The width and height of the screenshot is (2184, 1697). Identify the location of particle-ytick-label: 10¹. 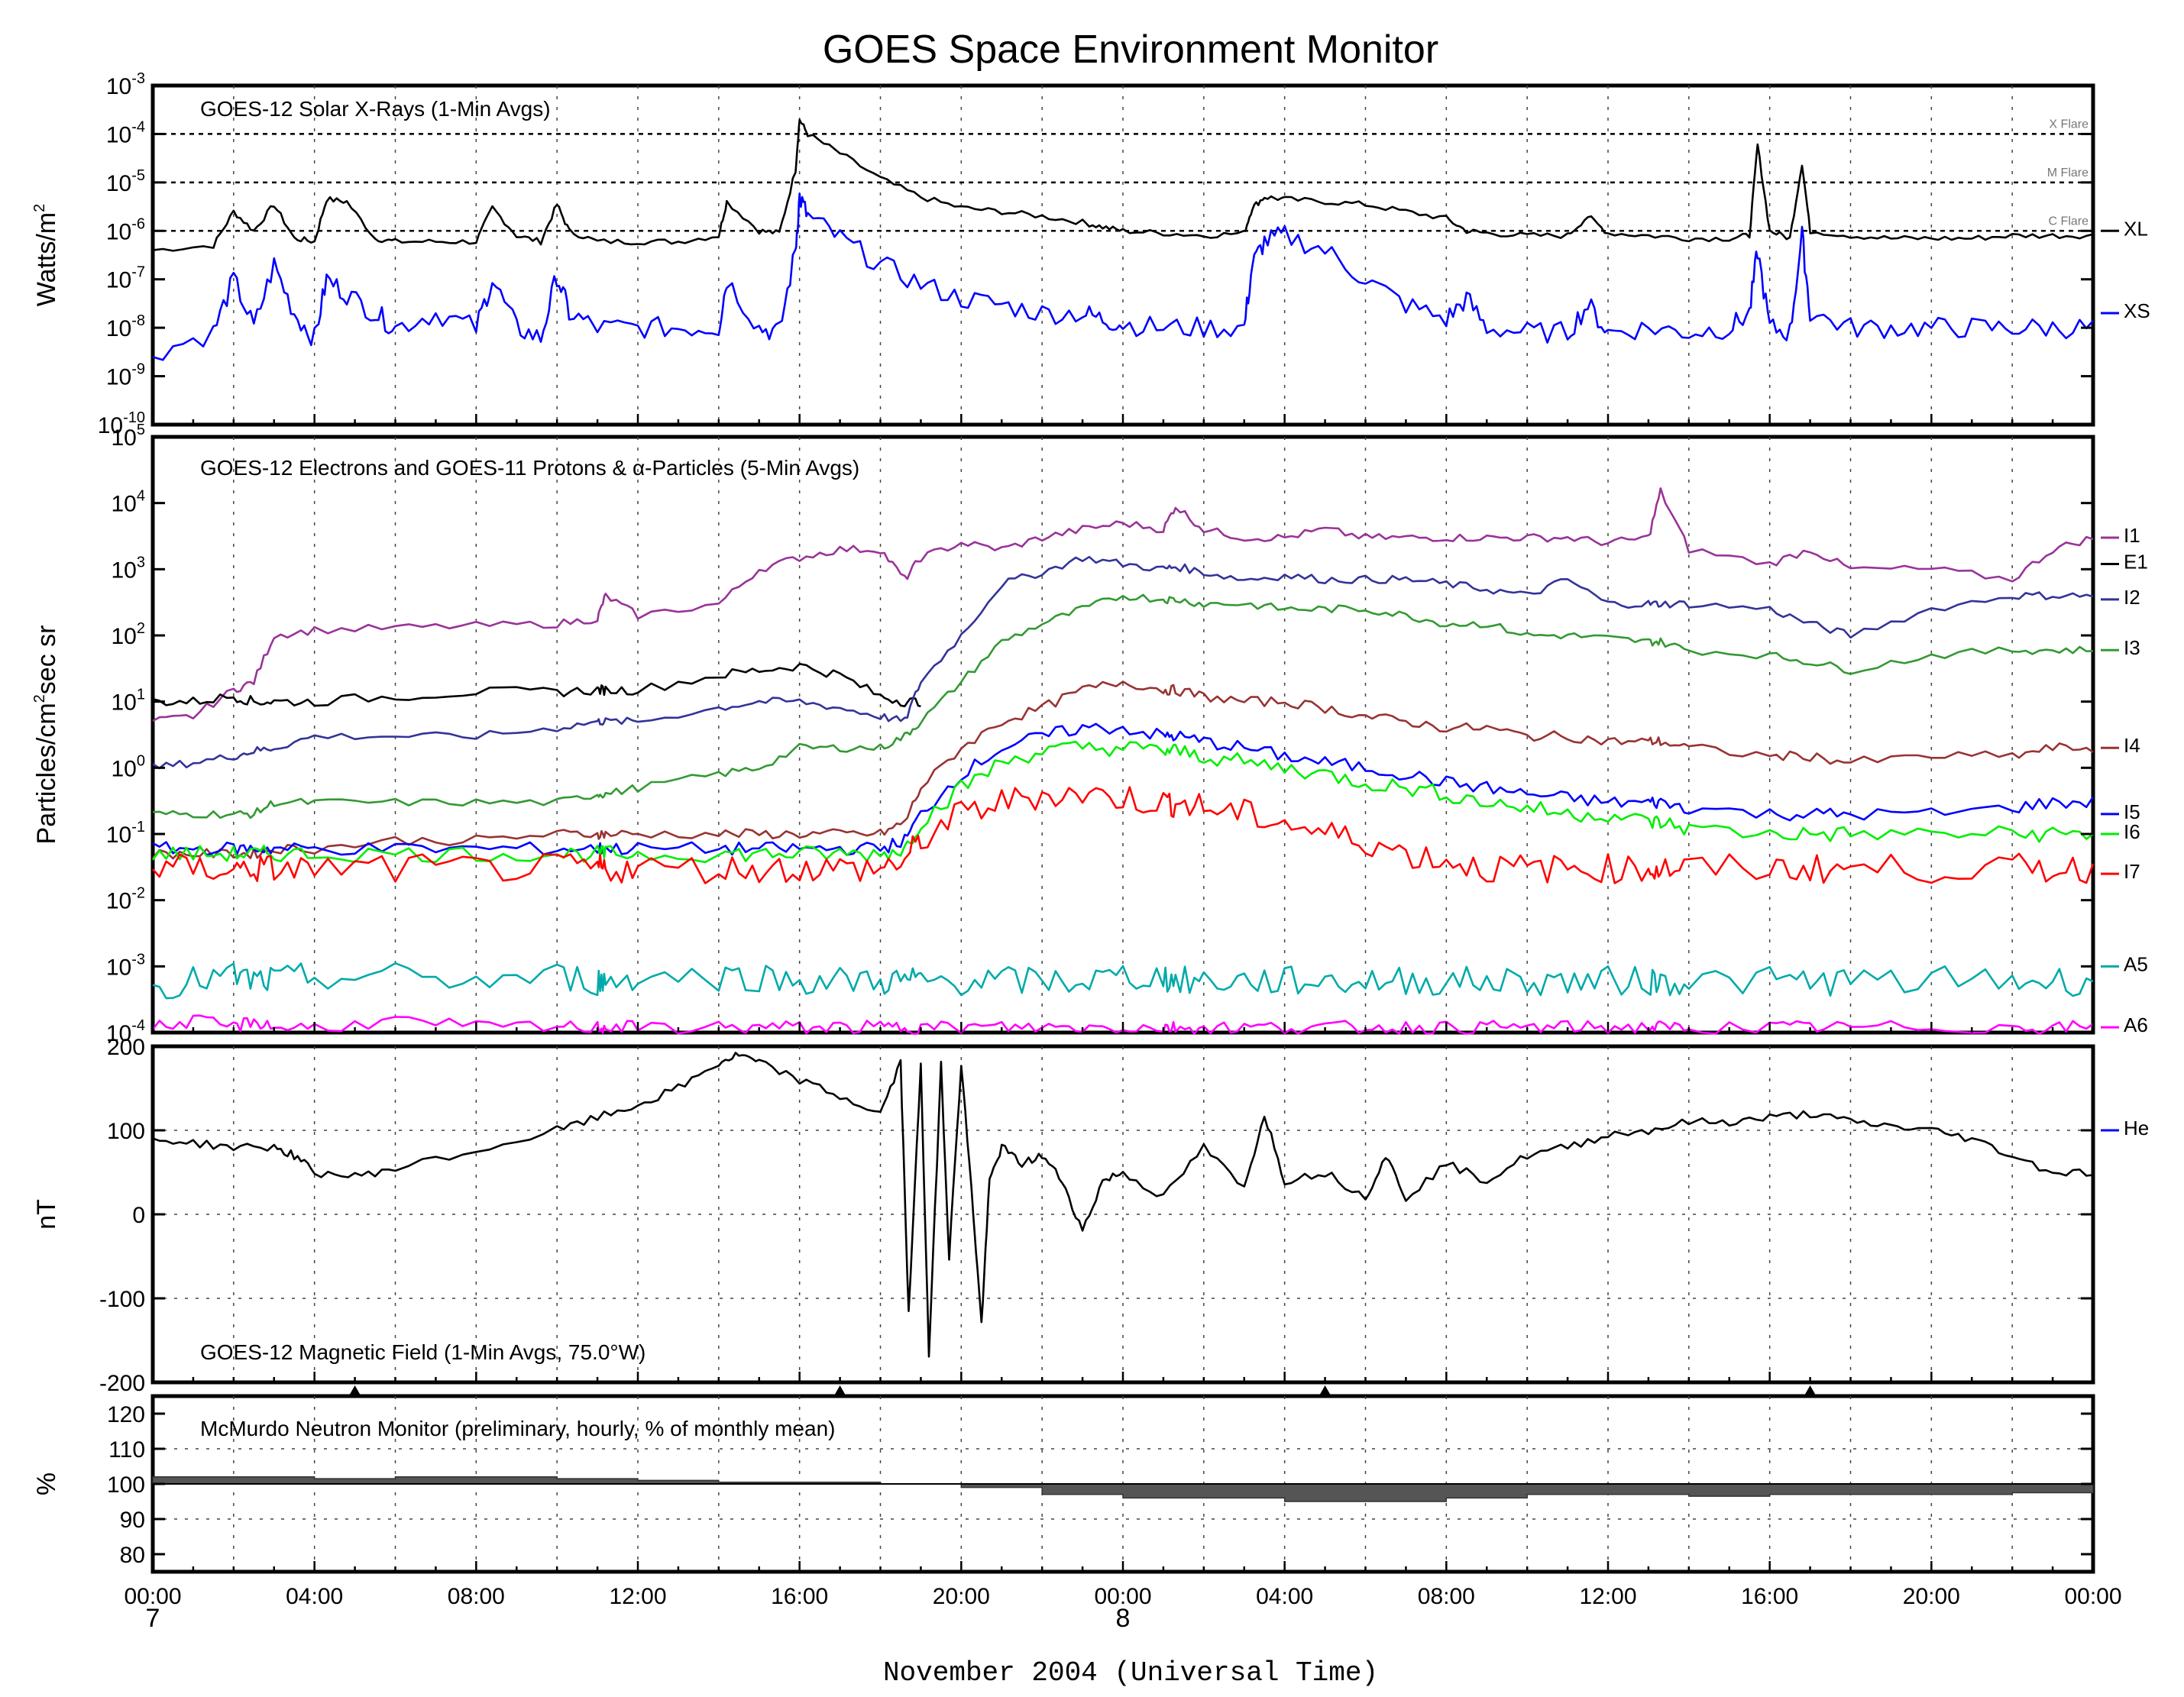
(129, 701).